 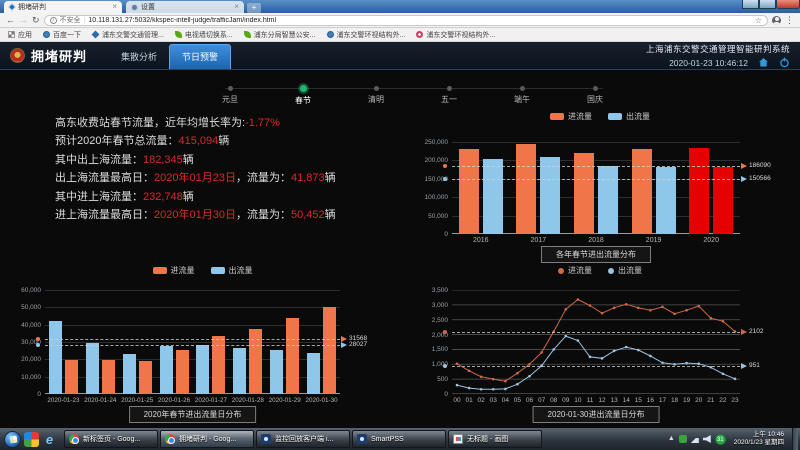 I want to click on window-controls, so click(x=771, y=4).